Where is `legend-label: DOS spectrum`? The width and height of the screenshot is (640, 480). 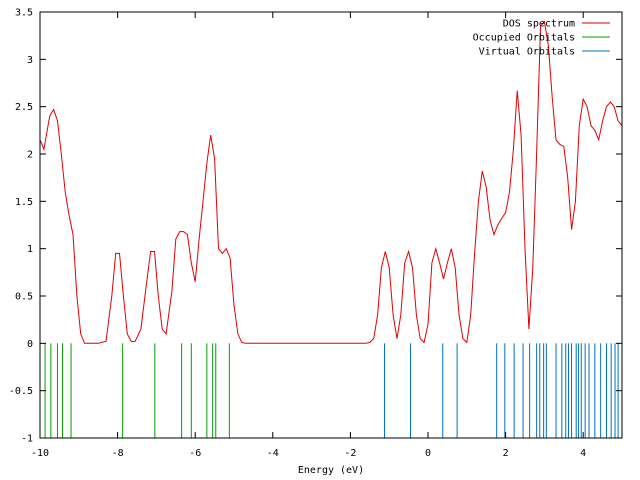 legend-label: DOS spectrum is located at coordinates (539, 24).